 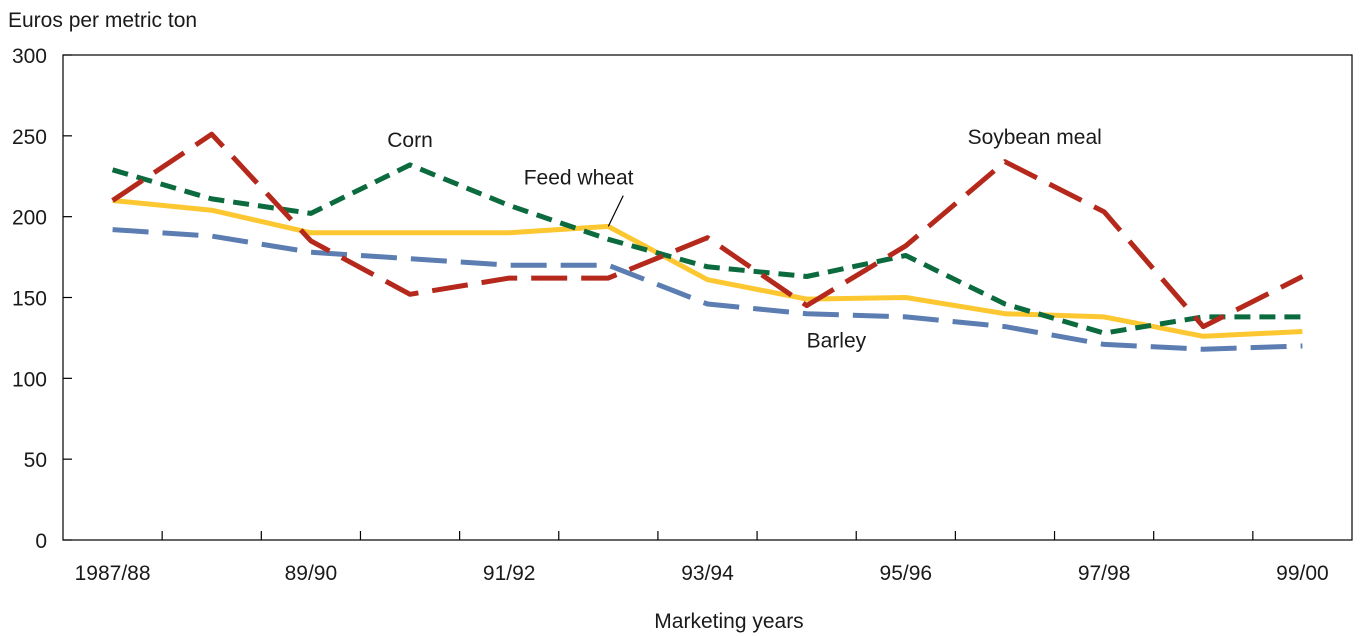 What do you see at coordinates (1302, 573) in the screenshot?
I see `x-tick-label: 99/00` at bounding box center [1302, 573].